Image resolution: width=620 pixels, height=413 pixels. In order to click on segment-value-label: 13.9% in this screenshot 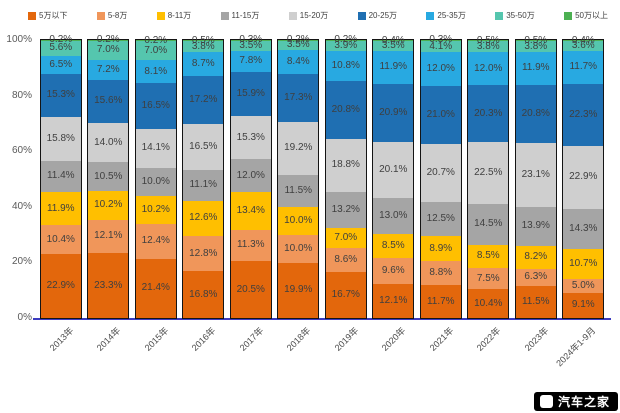, I will do `click(535, 226)`.